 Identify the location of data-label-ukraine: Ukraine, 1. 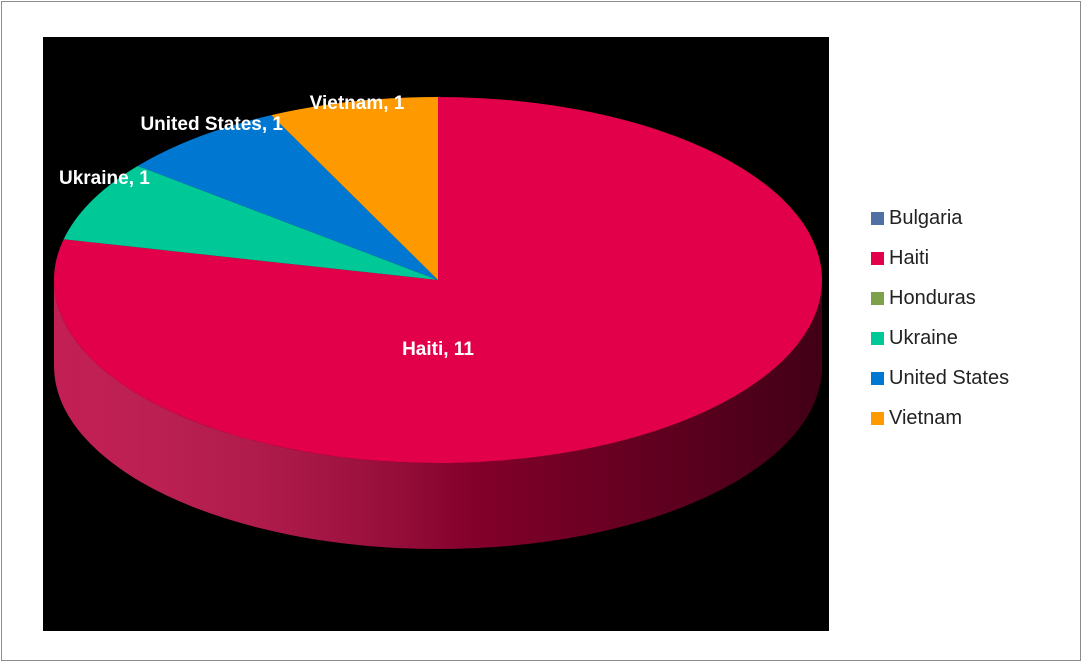
(104, 178).